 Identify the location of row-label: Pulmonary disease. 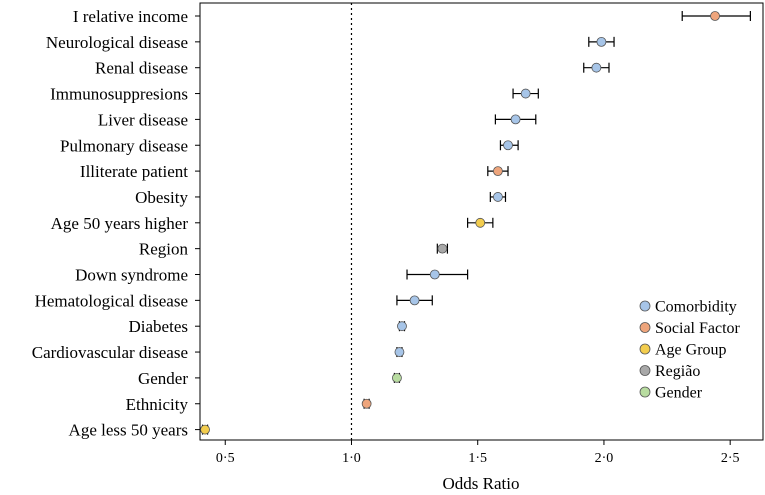
(124, 145).